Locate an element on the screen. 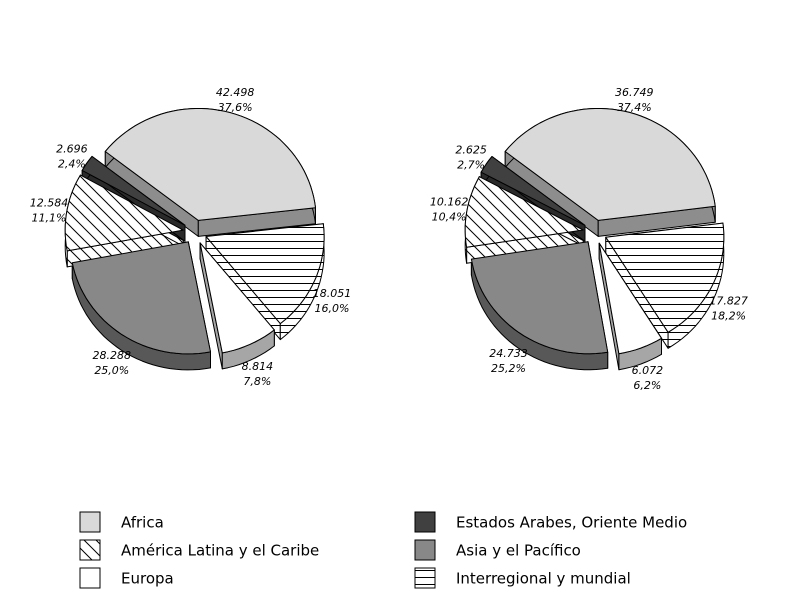 The image size is (800, 600). value-label: 6.072 is located at coordinates (648, 370).